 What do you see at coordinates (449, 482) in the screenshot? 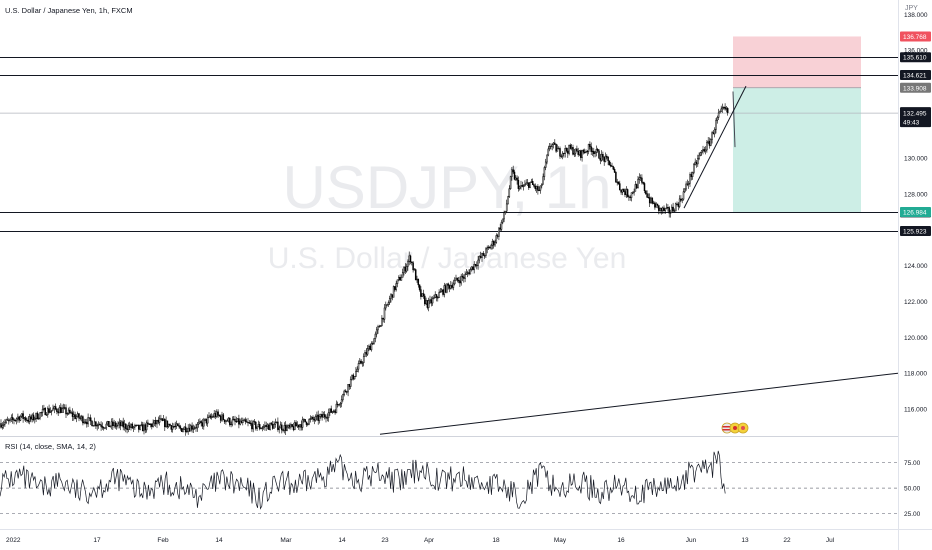
I see `rsi-panel` at bounding box center [449, 482].